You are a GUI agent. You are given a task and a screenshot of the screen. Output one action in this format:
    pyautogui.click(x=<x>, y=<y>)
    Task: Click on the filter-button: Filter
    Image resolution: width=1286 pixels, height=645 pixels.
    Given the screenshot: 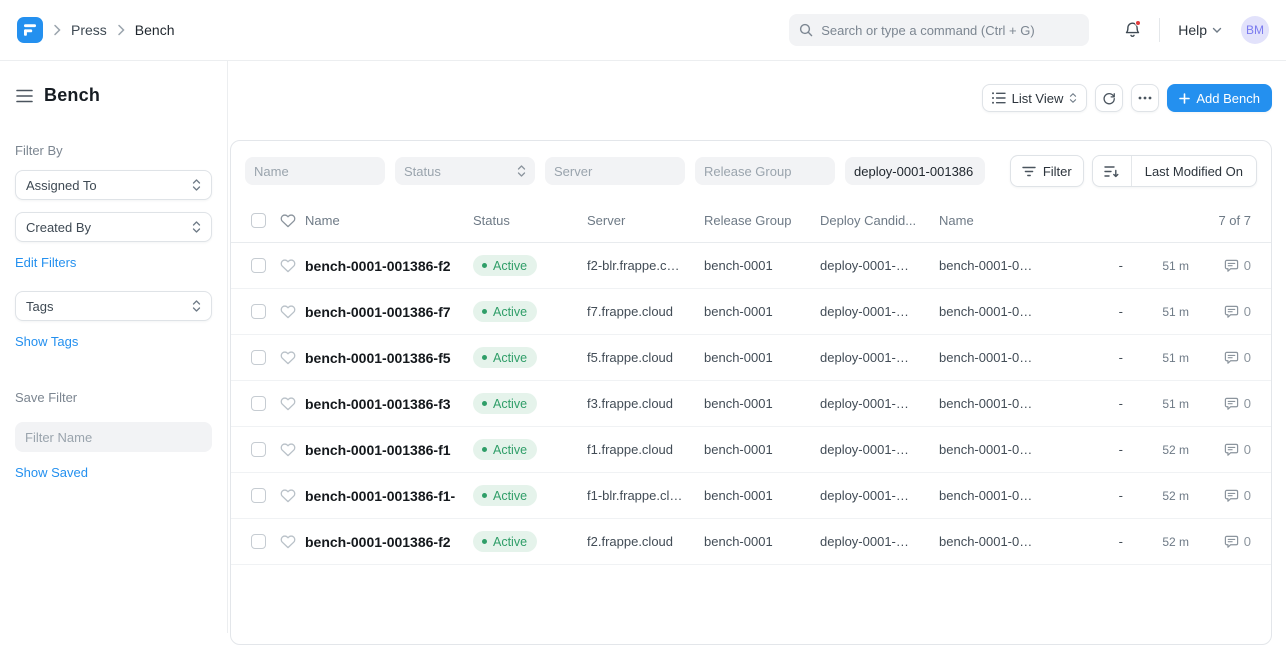 What is the action you would take?
    pyautogui.click(x=1047, y=171)
    